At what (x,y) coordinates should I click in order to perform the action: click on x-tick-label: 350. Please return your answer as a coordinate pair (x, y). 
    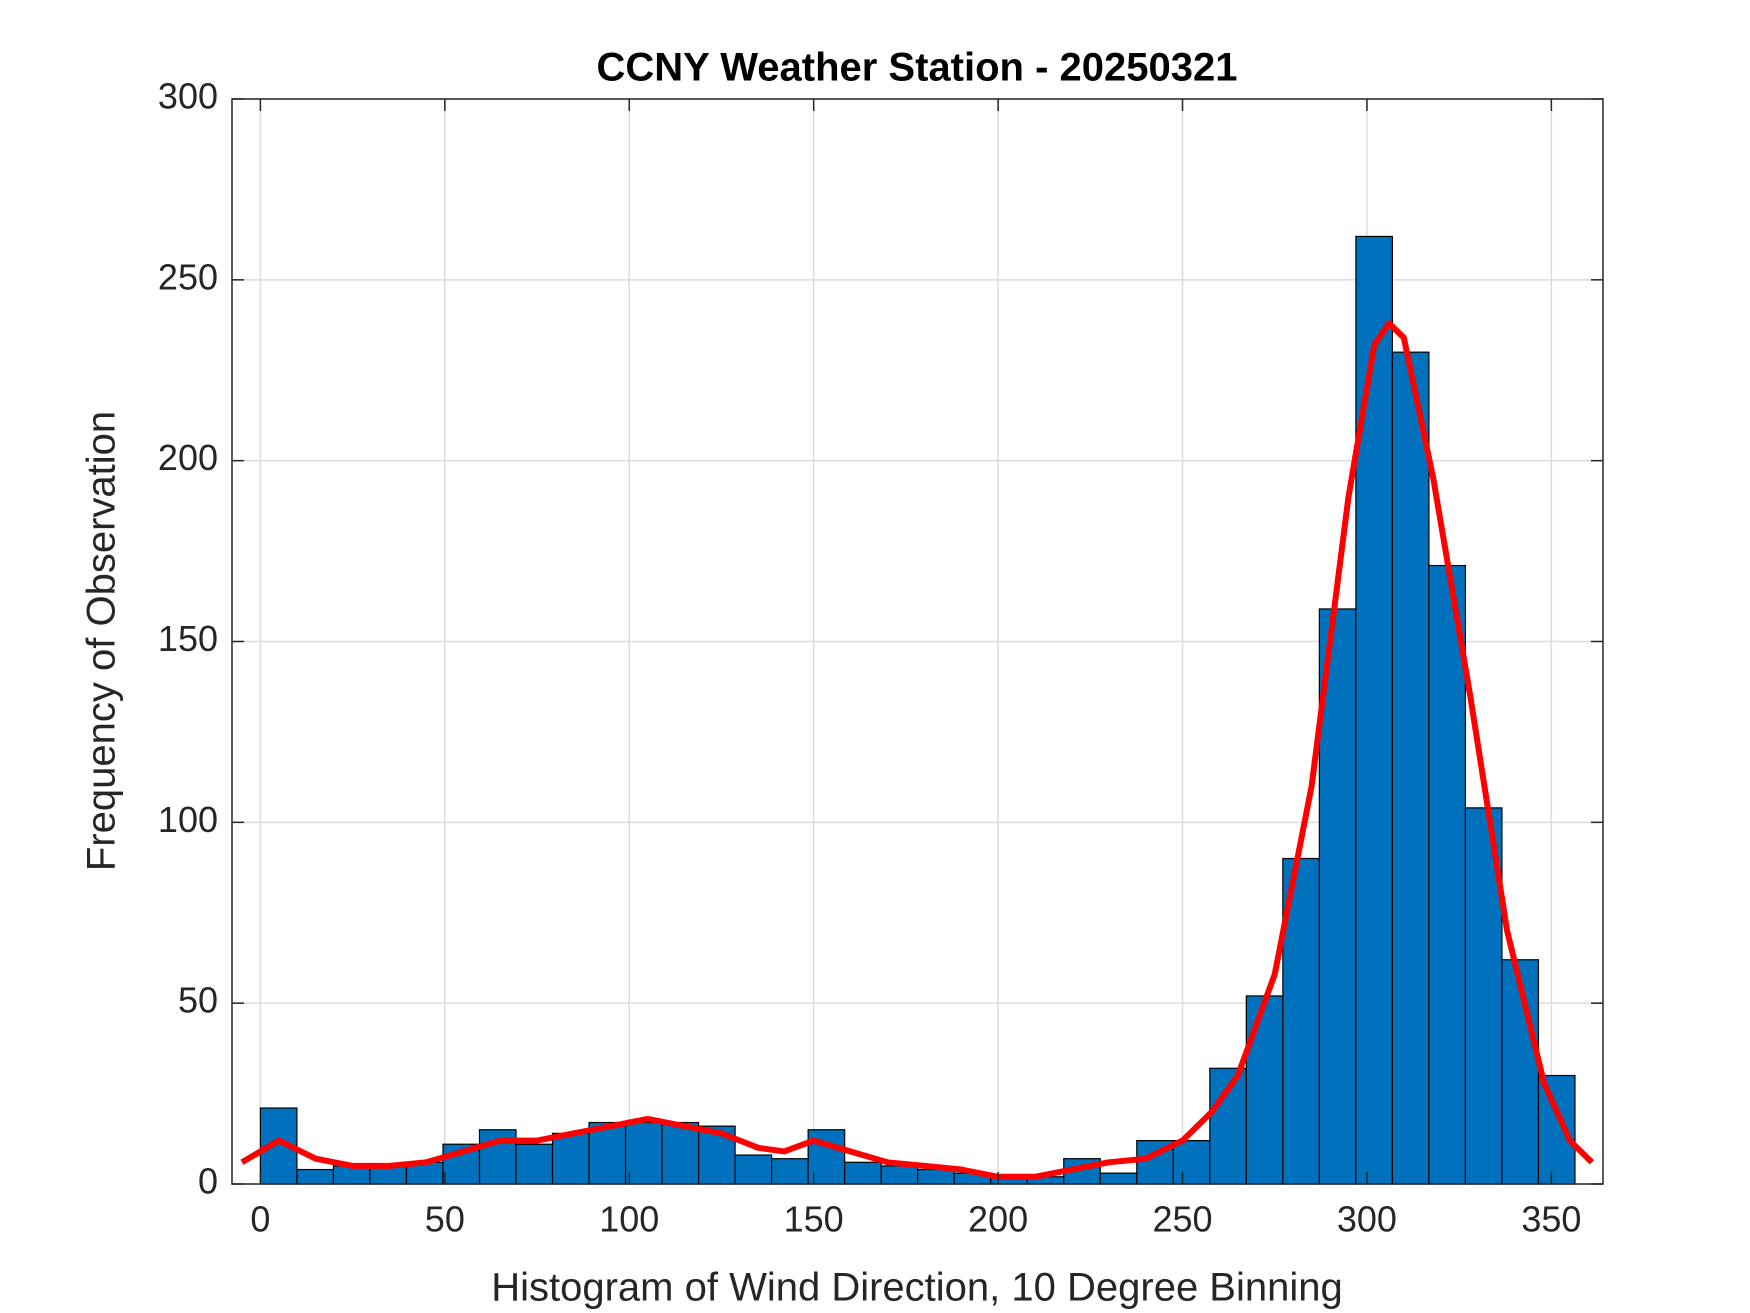
    Looking at the image, I should click on (1551, 1219).